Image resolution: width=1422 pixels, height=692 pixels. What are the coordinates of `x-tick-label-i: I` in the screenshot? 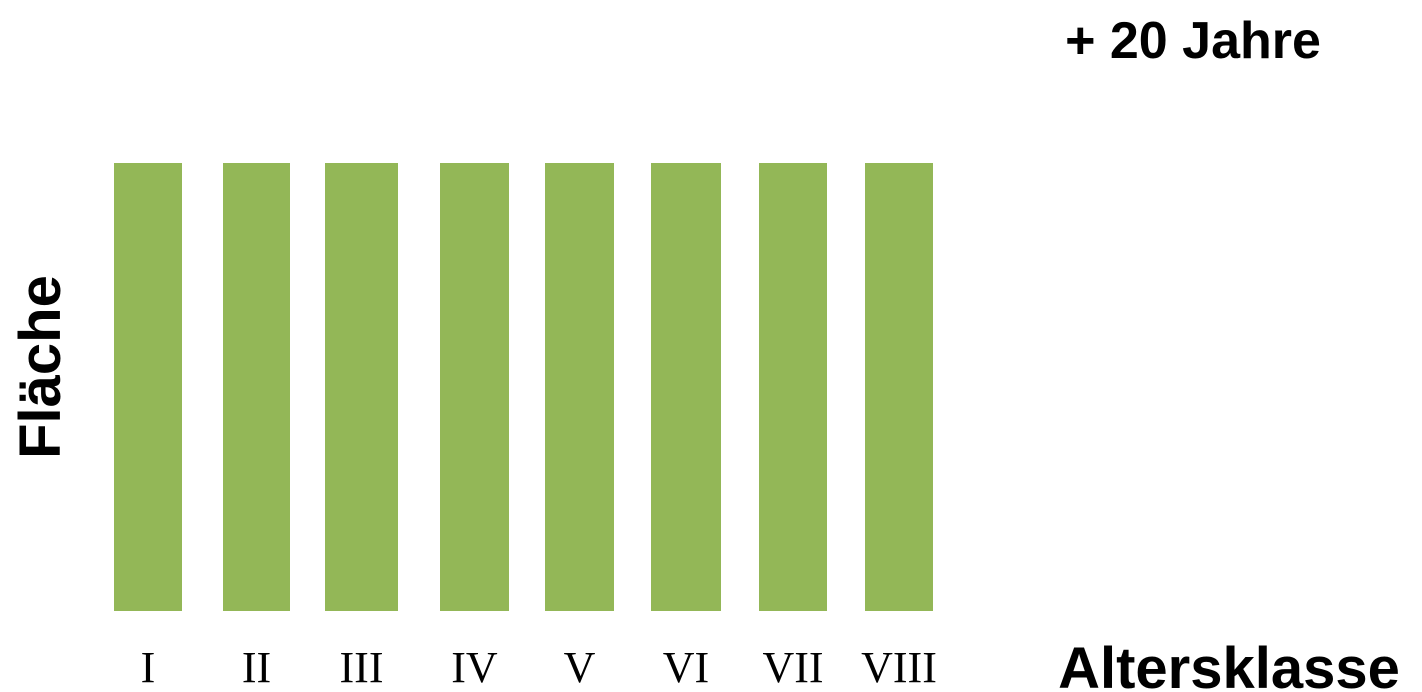 It's located at (148, 667).